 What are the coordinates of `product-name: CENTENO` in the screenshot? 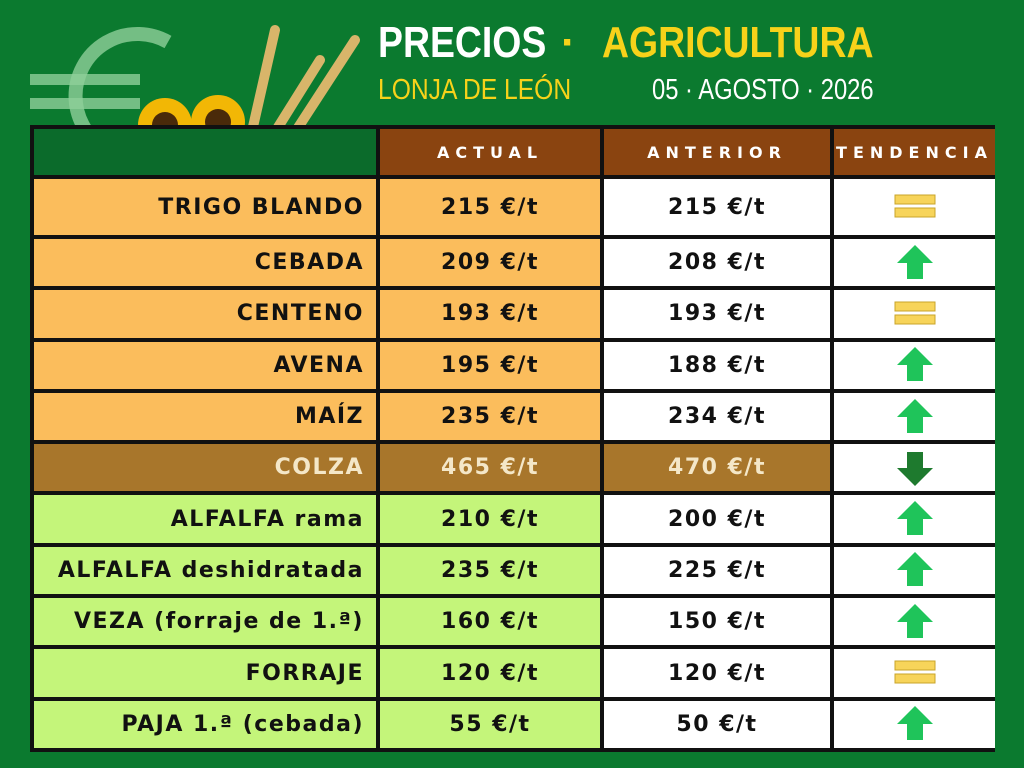 It's located at (205, 314).